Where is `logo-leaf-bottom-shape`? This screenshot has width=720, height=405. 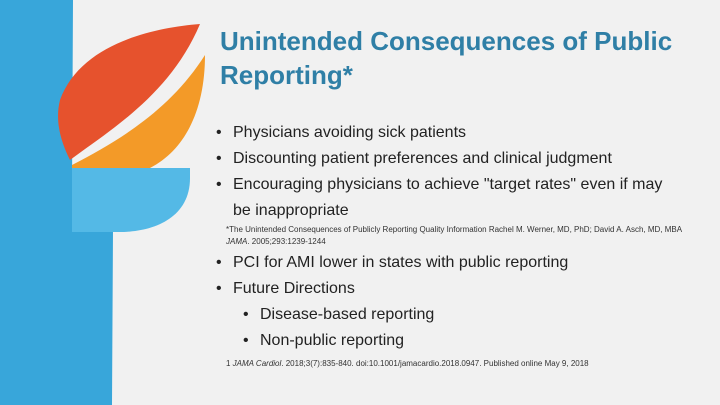
logo-leaf-bottom-shape is located at coordinates (138, 111).